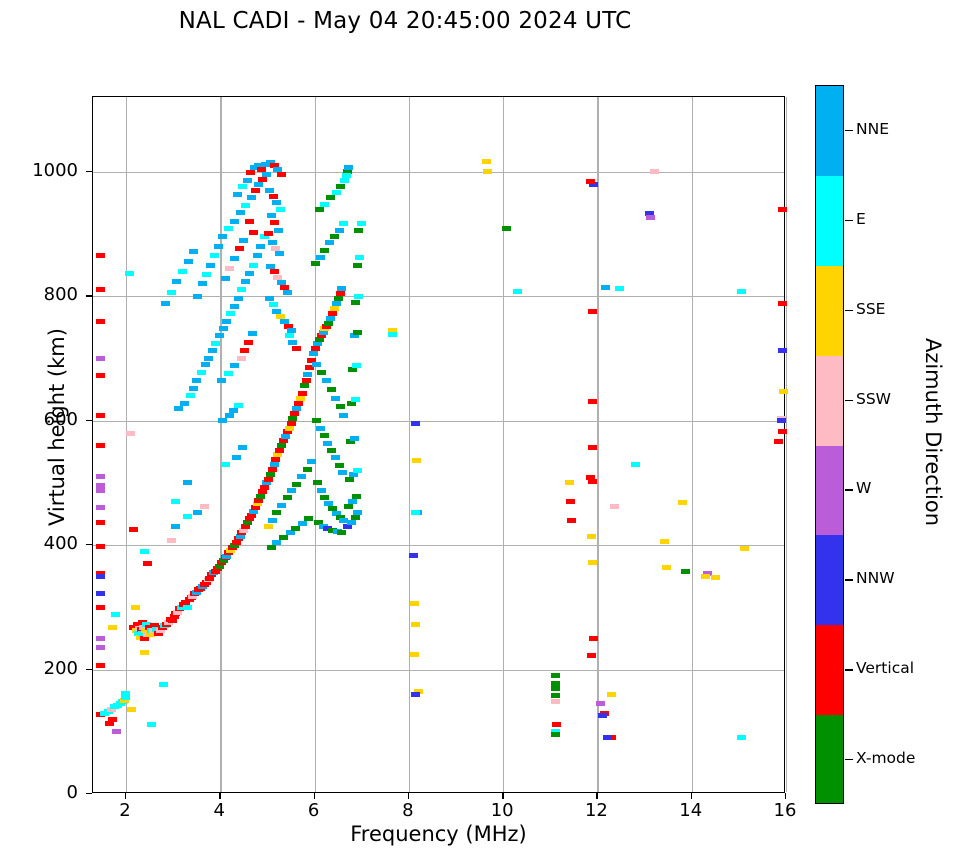 This screenshot has width=958, height=857. I want to click on colorbar-label-nne: NNE, so click(872, 128).